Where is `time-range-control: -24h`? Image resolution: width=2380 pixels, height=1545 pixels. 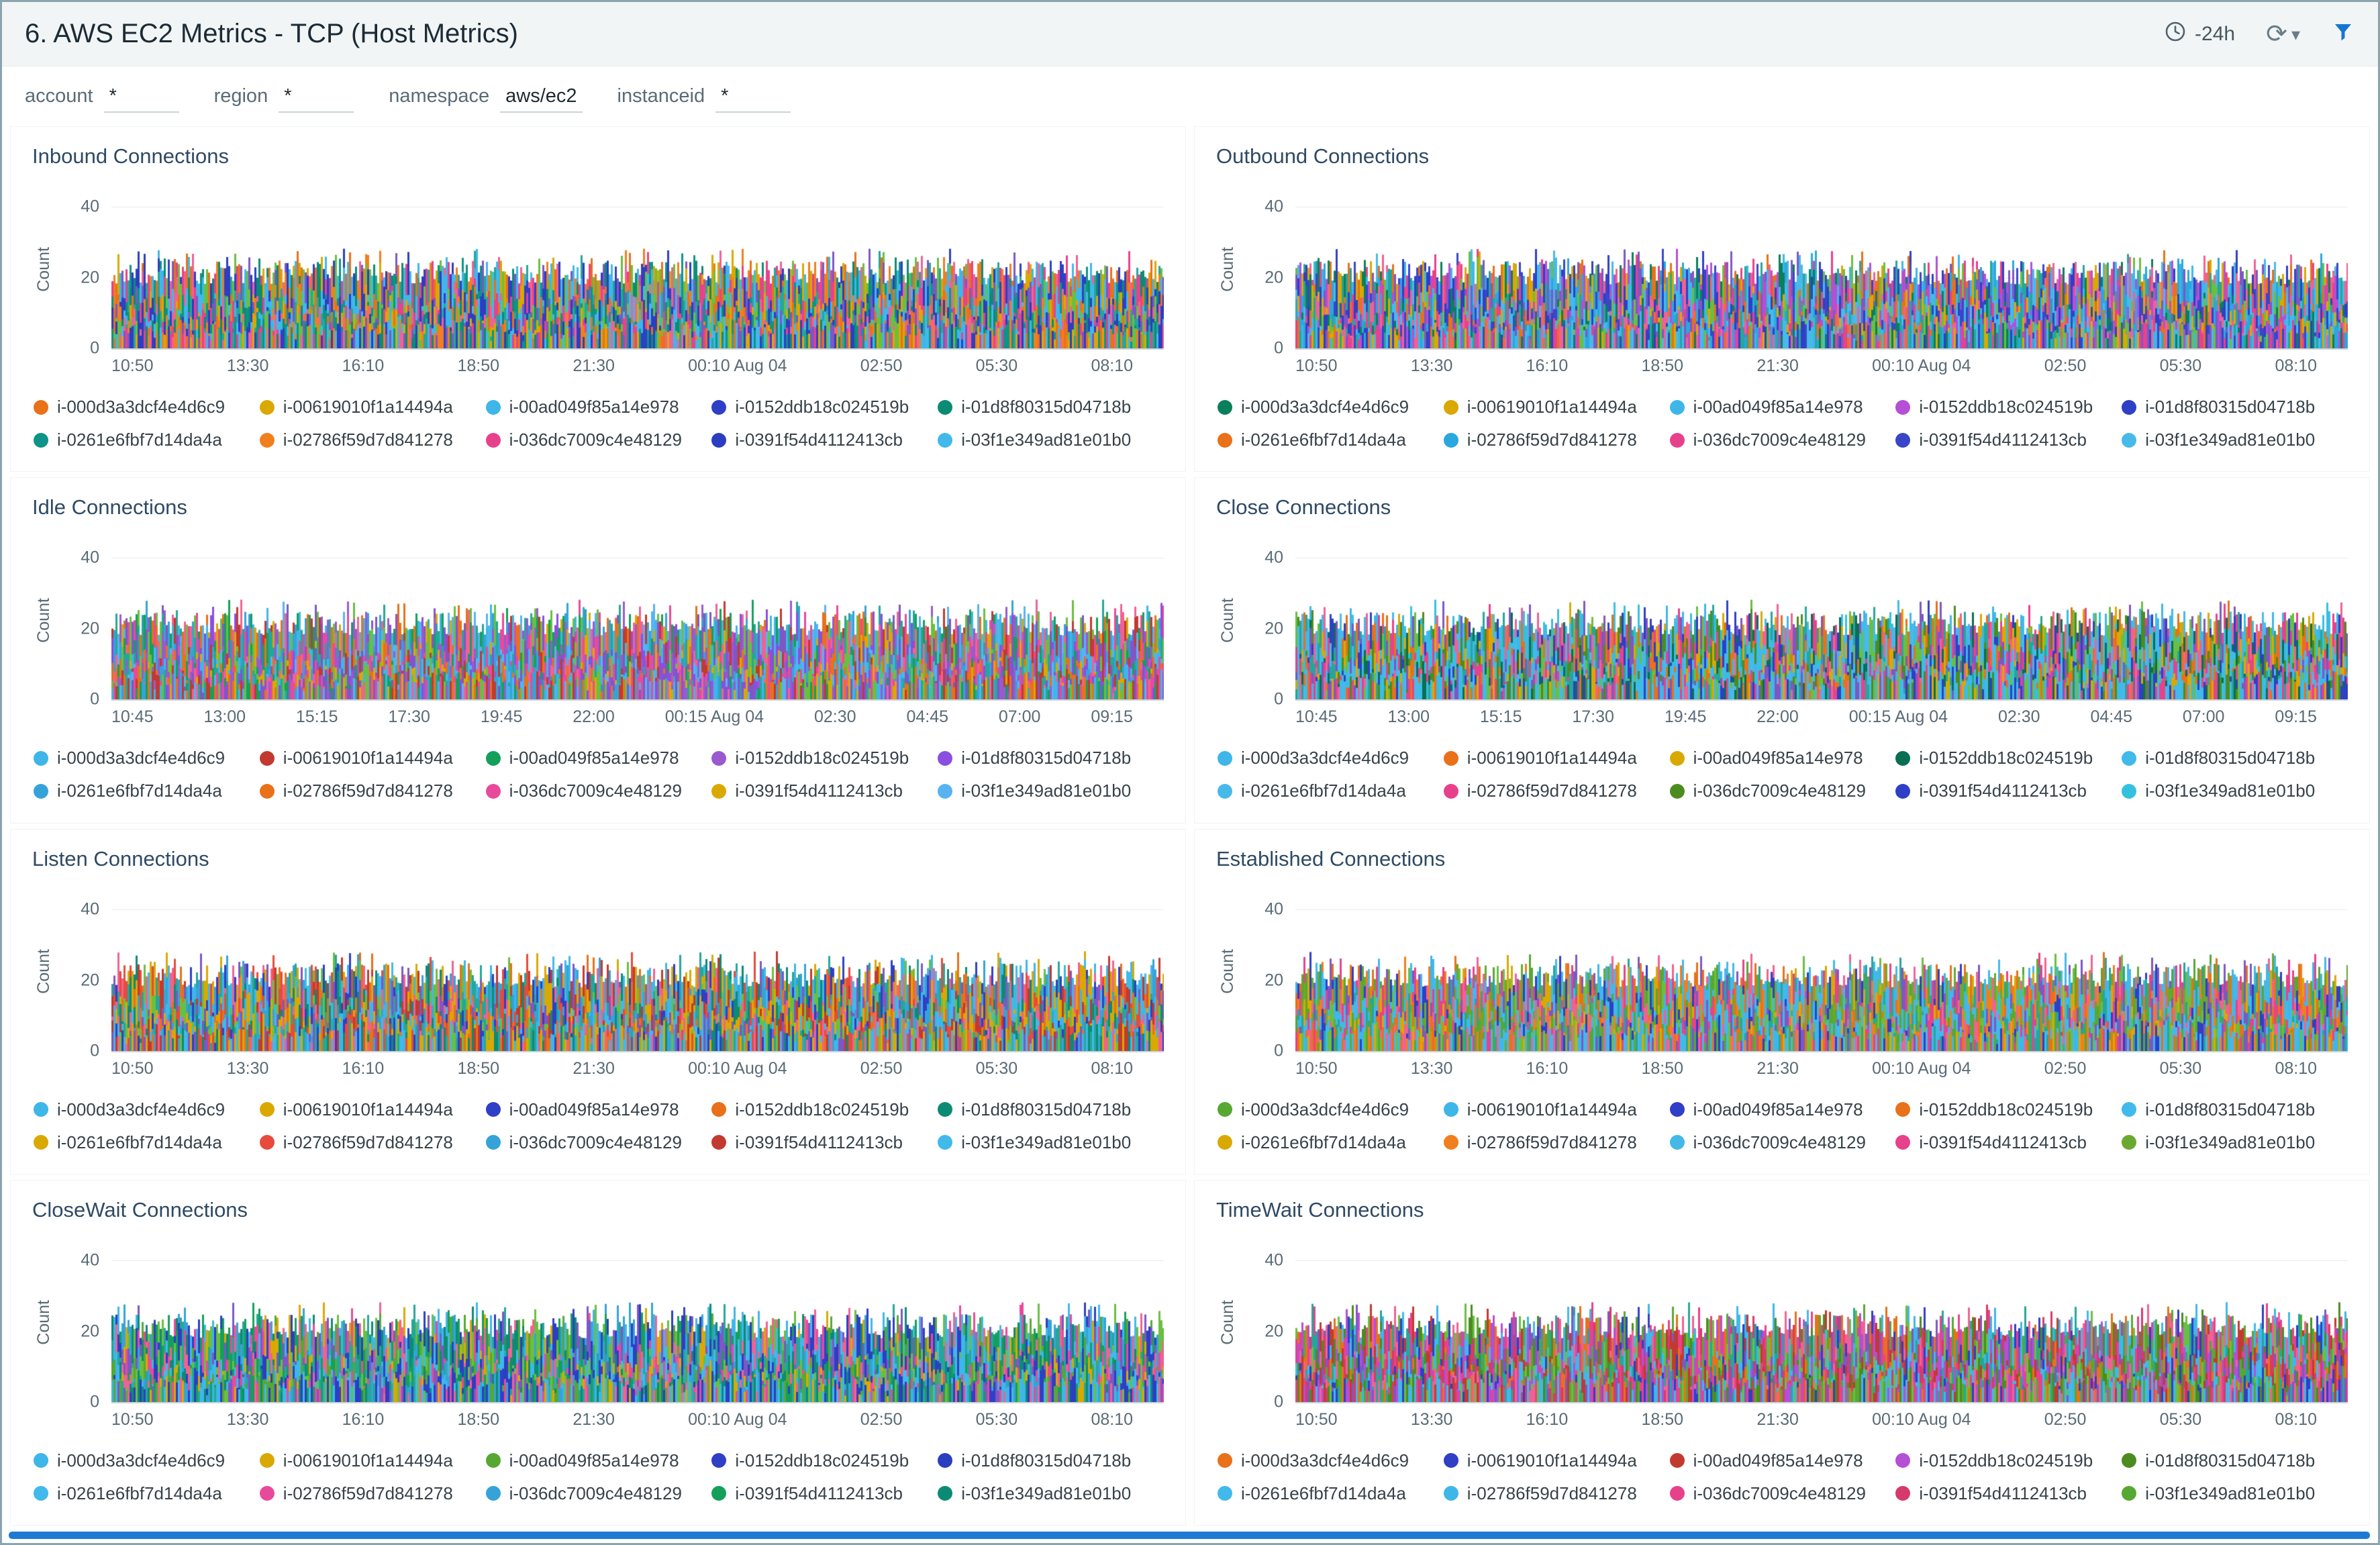
time-range-control: -24h is located at coordinates (2199, 34).